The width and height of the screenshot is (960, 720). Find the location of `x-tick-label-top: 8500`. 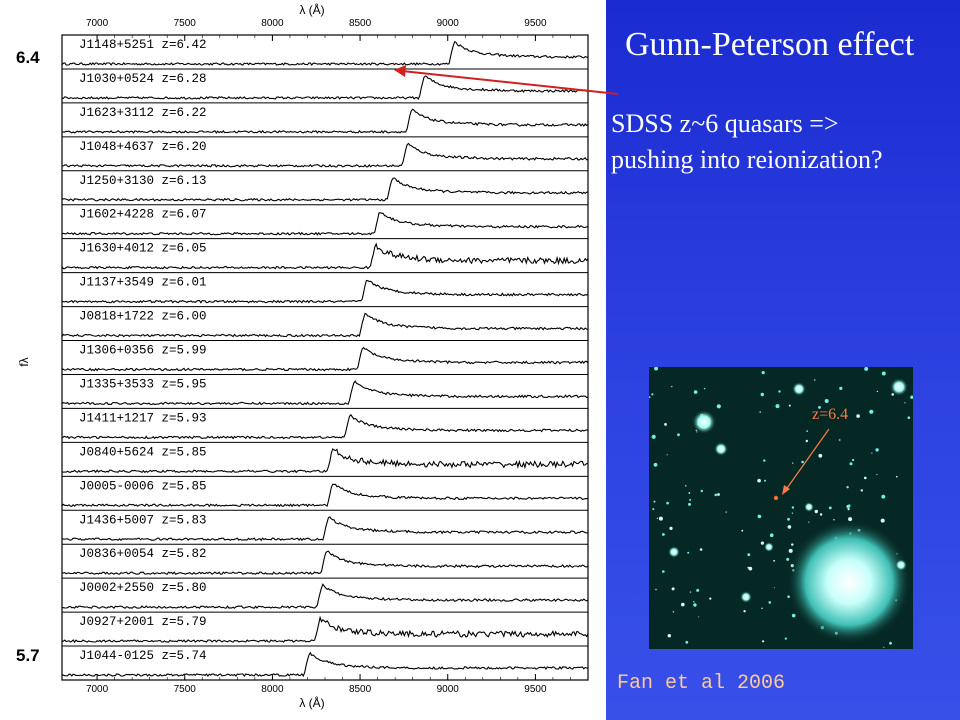

x-tick-label-top: 8500 is located at coordinates (360, 23).